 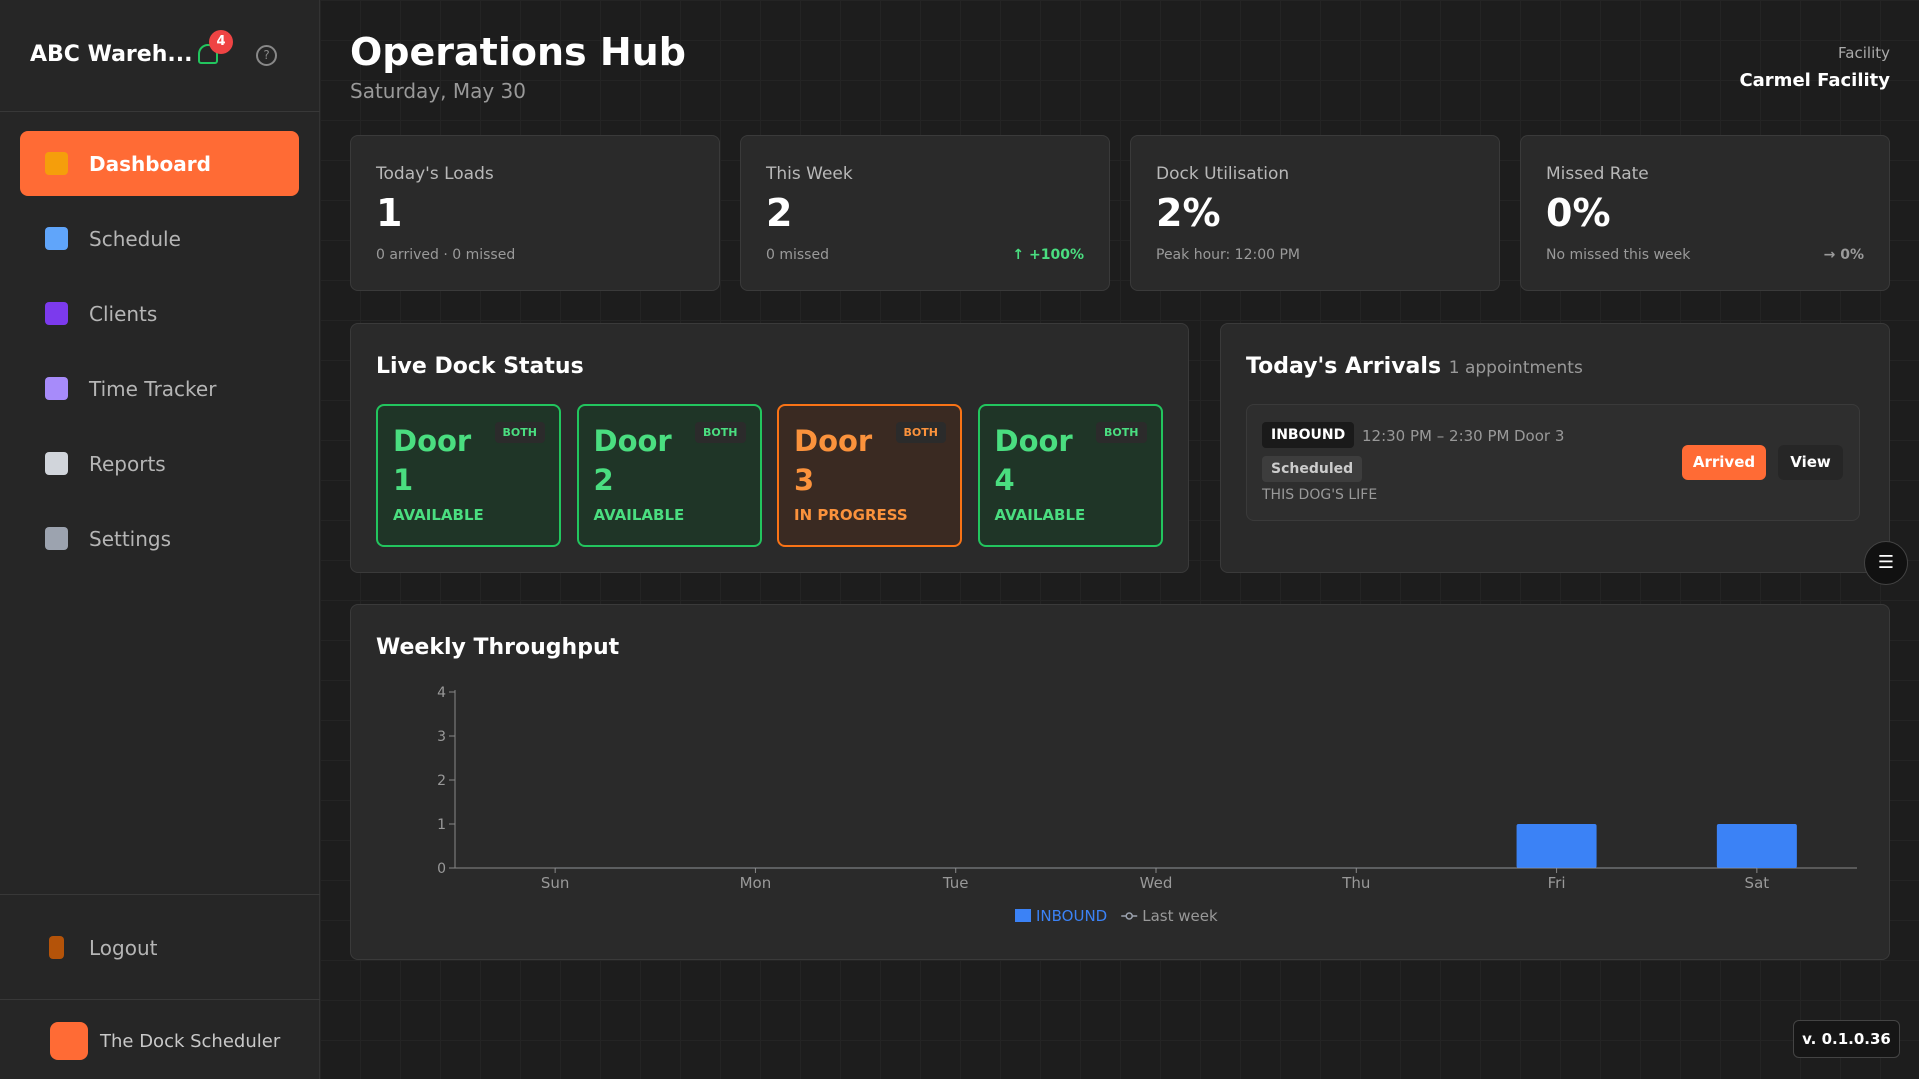 I want to click on stat-value: 0%, so click(x=1578, y=213).